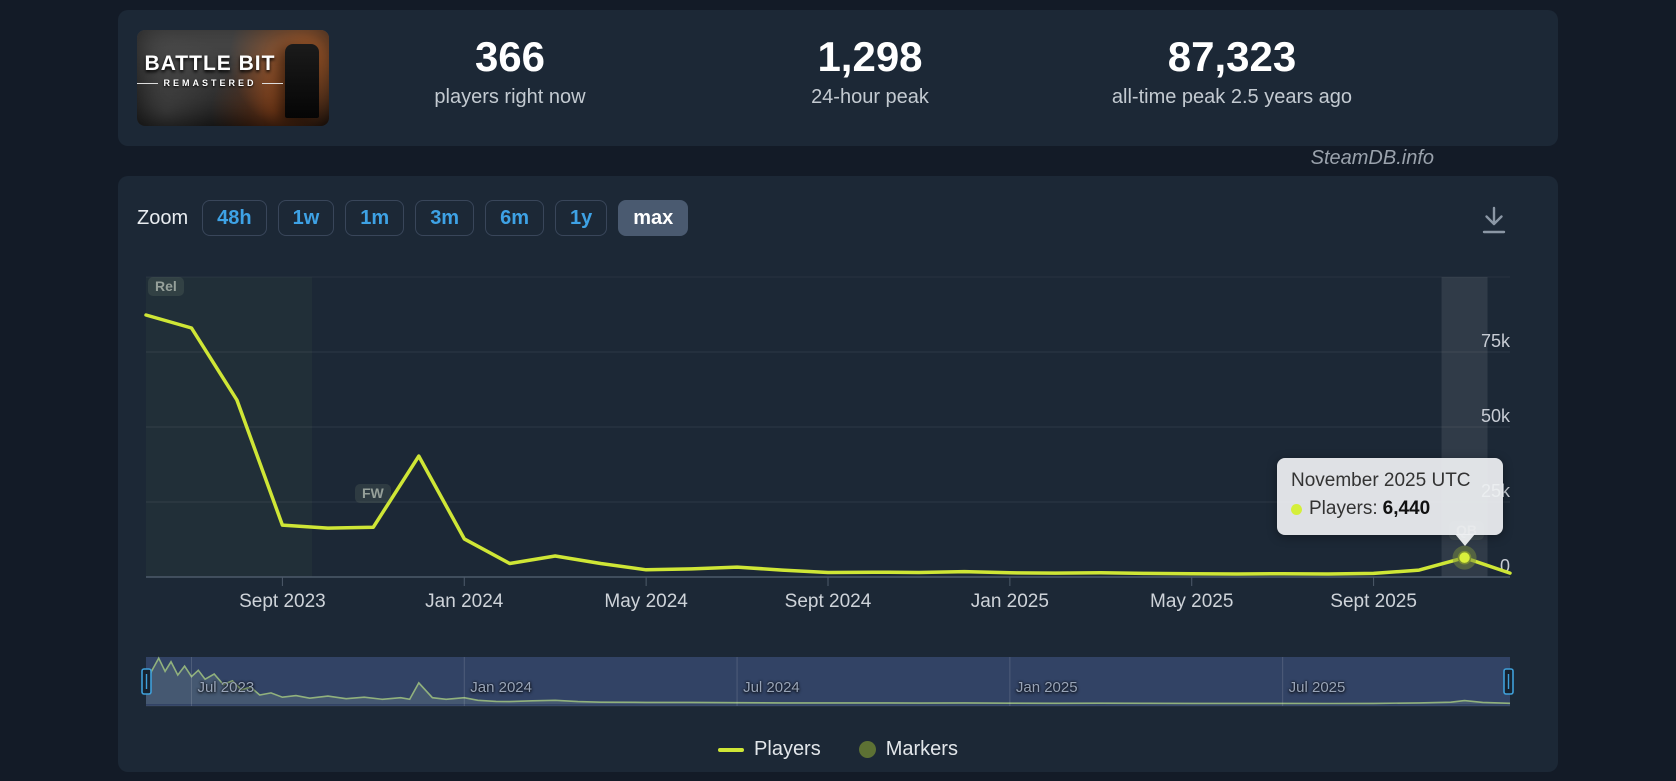 This screenshot has width=1676, height=781. Describe the element at coordinates (1343, 508) in the screenshot. I see `tooltip-series-label: Players:` at that location.